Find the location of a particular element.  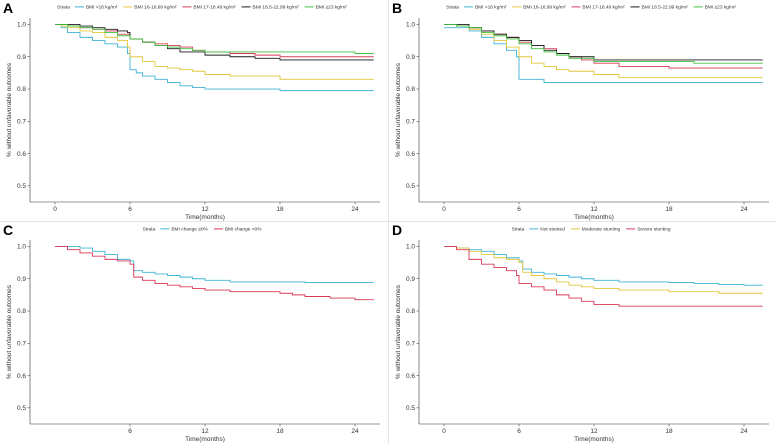

panel-letter: C is located at coordinates (8, 230).